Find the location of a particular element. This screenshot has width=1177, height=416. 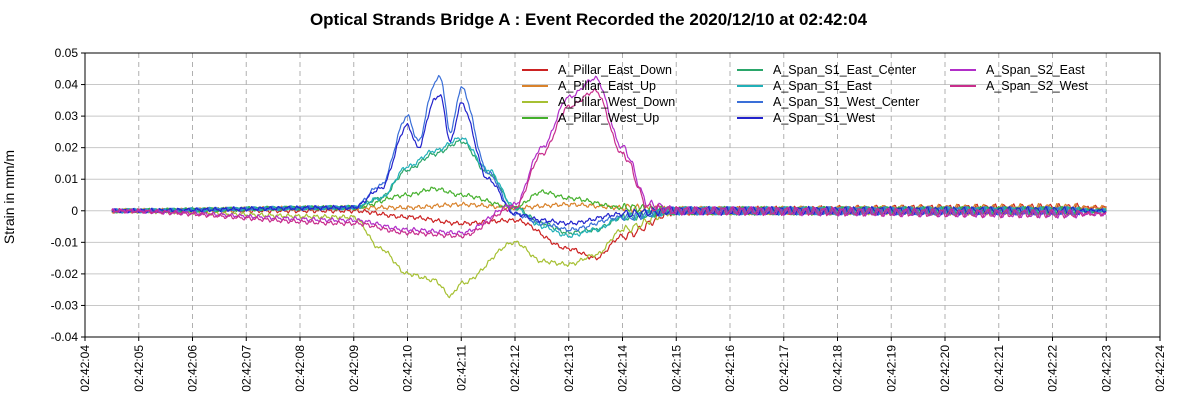

y-tick-label: -0.01 is located at coordinates (65, 242).